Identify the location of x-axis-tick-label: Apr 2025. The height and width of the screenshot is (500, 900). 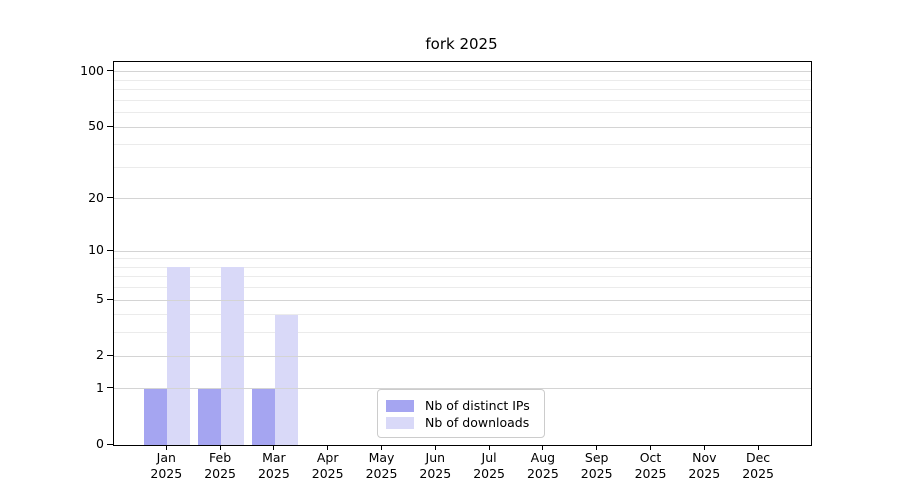
(328, 466).